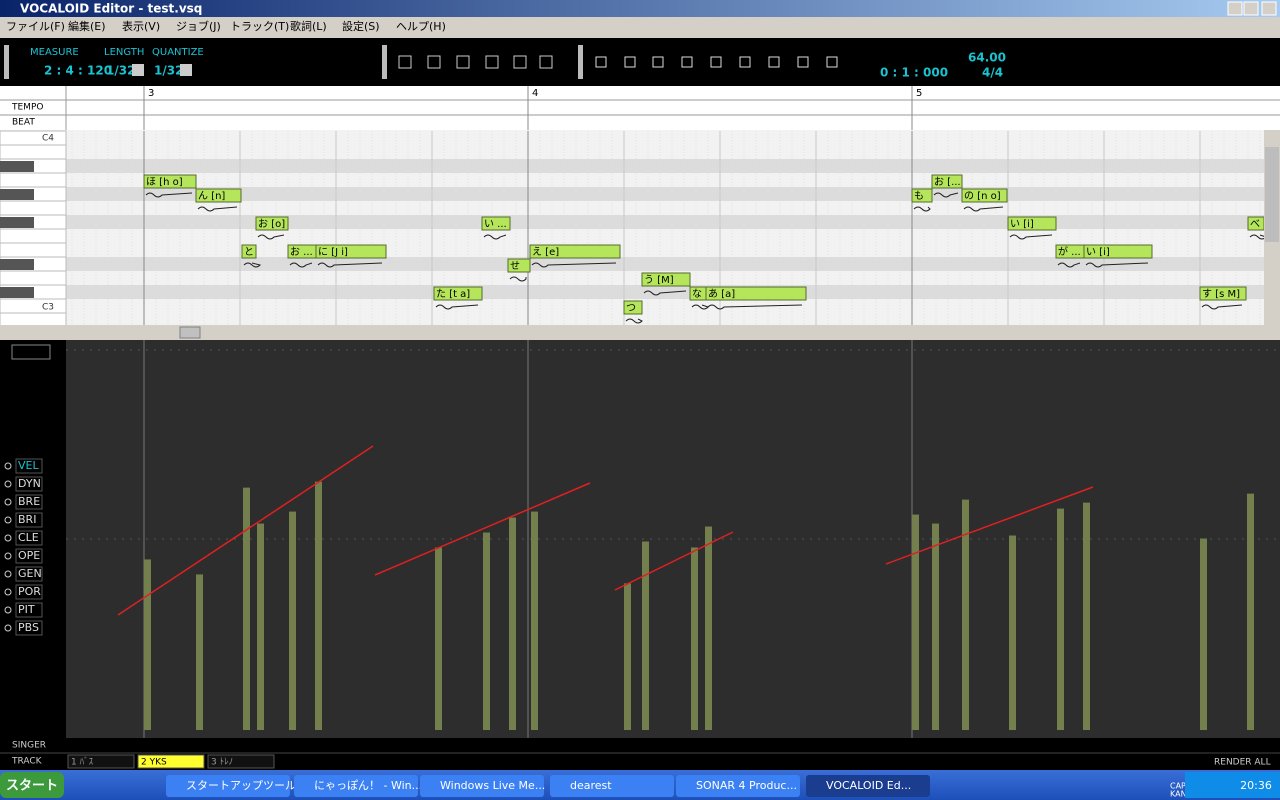  Describe the element at coordinates (26, 609) in the screenshot. I see `curve-name: PIT` at that location.